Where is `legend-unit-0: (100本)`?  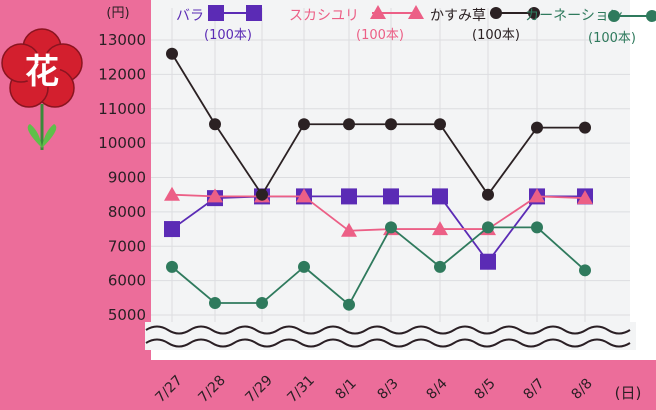
legend-unit-0: (100本) is located at coordinates (228, 35).